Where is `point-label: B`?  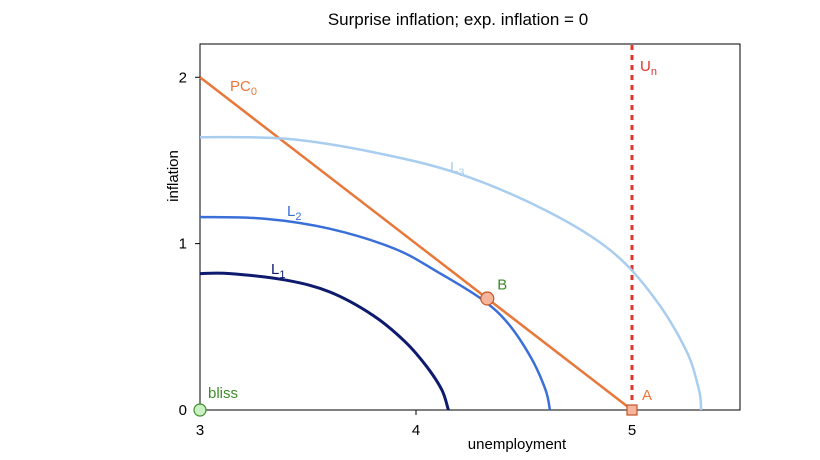 point-label: B is located at coordinates (502, 285).